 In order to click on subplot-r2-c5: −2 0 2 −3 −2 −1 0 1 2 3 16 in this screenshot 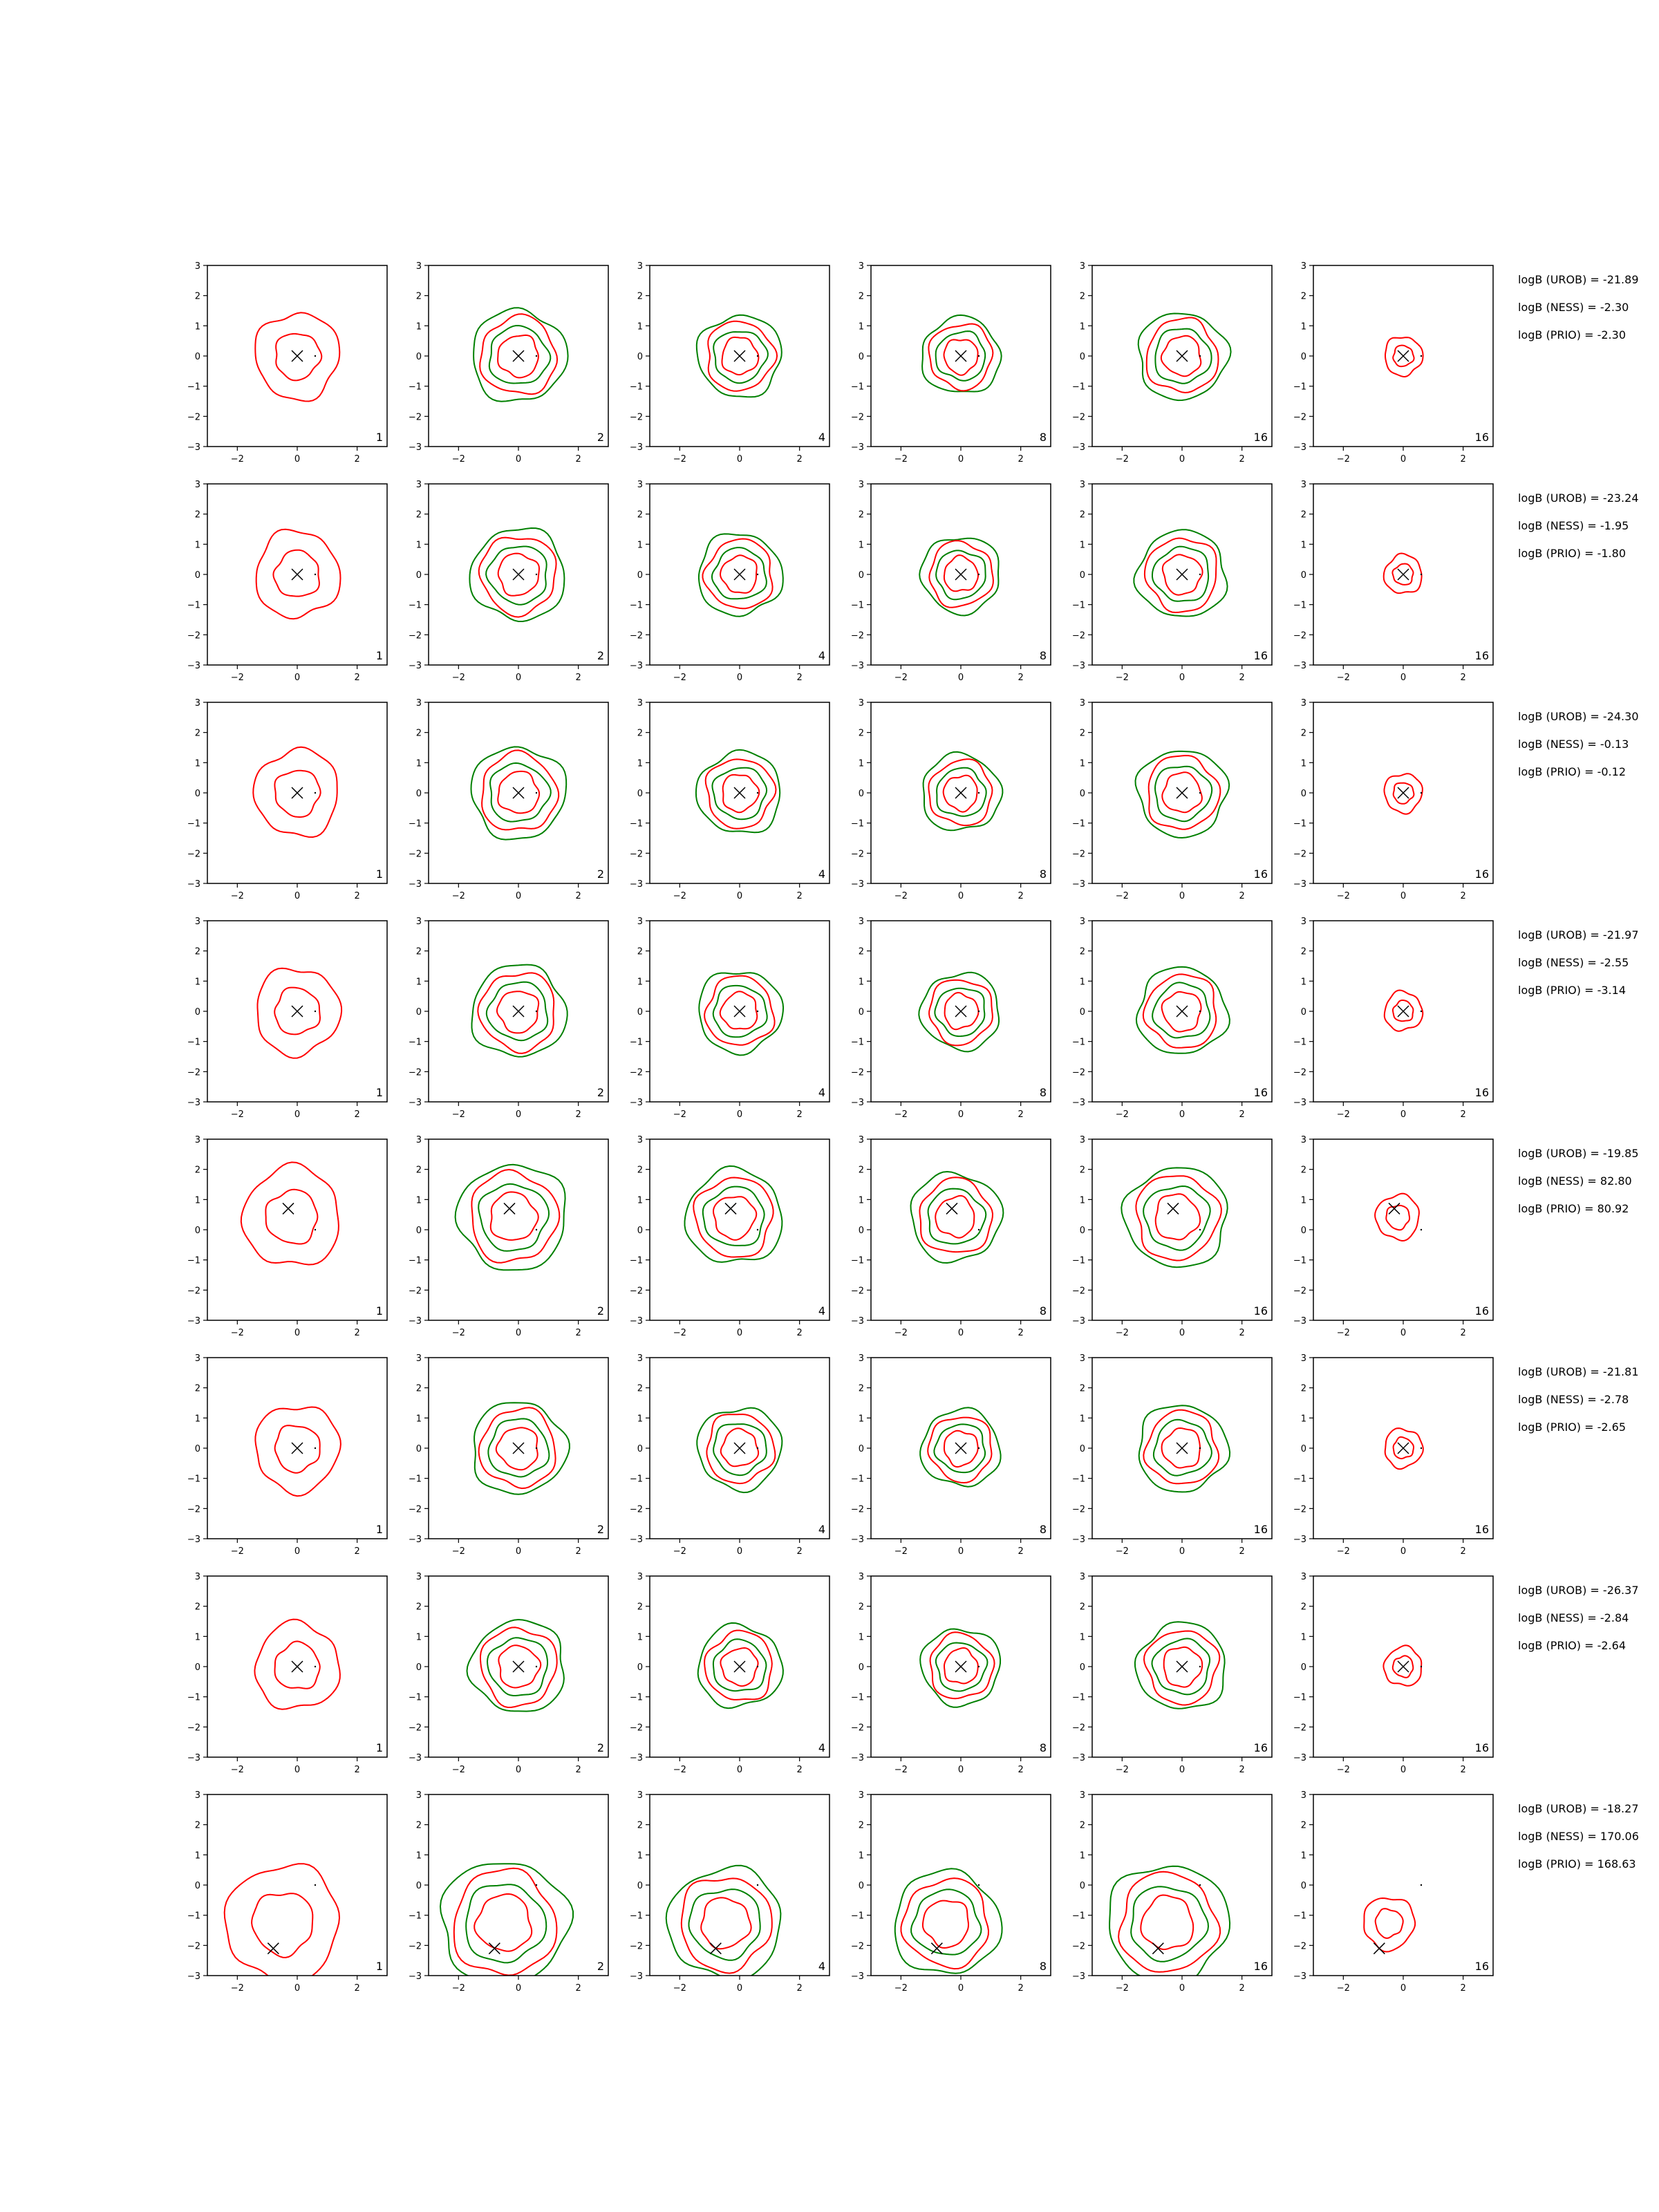, I will do `click(1172, 581)`.